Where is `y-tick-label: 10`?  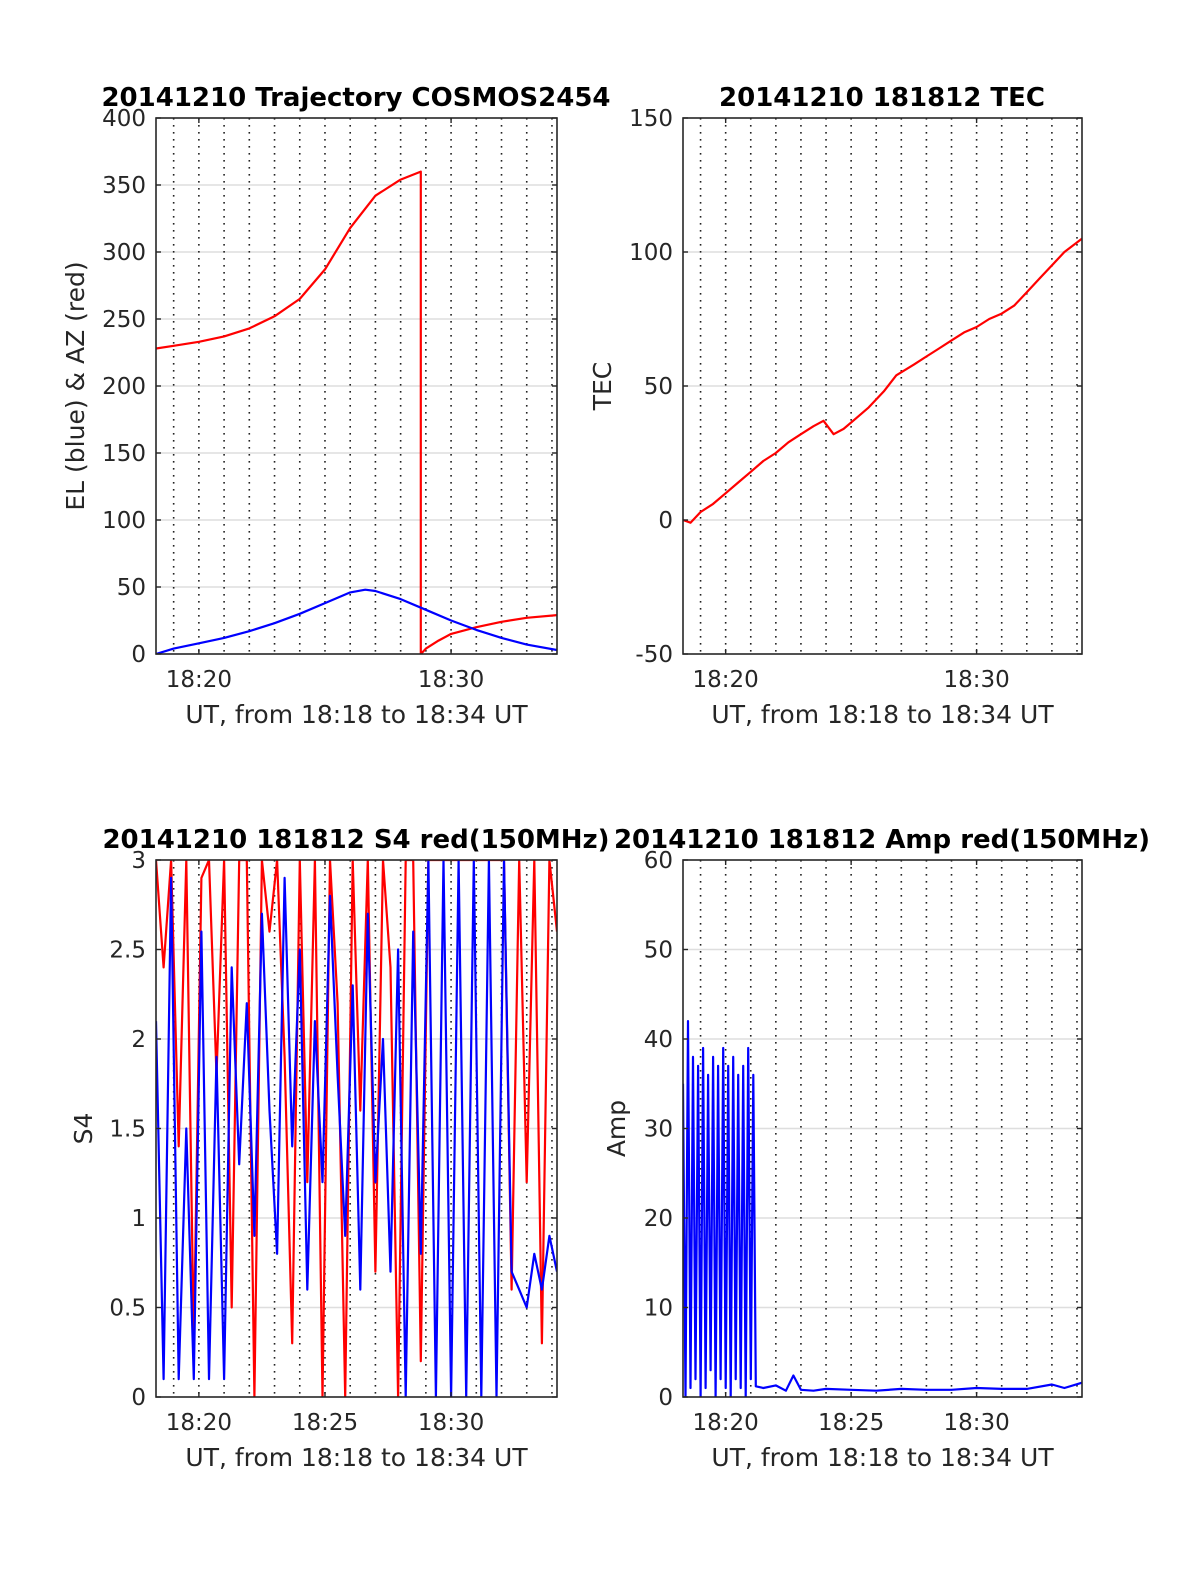
y-tick-label: 10 is located at coordinates (658, 1309).